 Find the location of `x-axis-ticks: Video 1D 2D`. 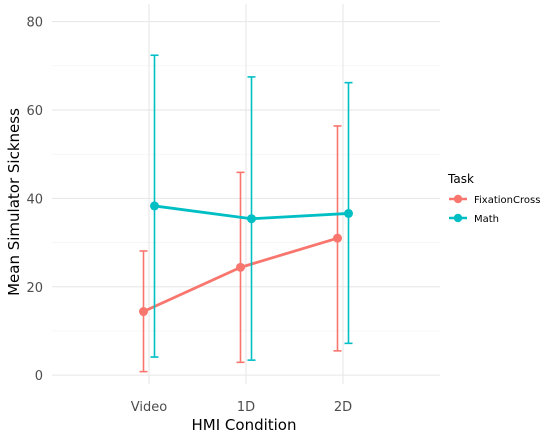

x-axis-ticks: Video 1D 2D is located at coordinates (241, 407).